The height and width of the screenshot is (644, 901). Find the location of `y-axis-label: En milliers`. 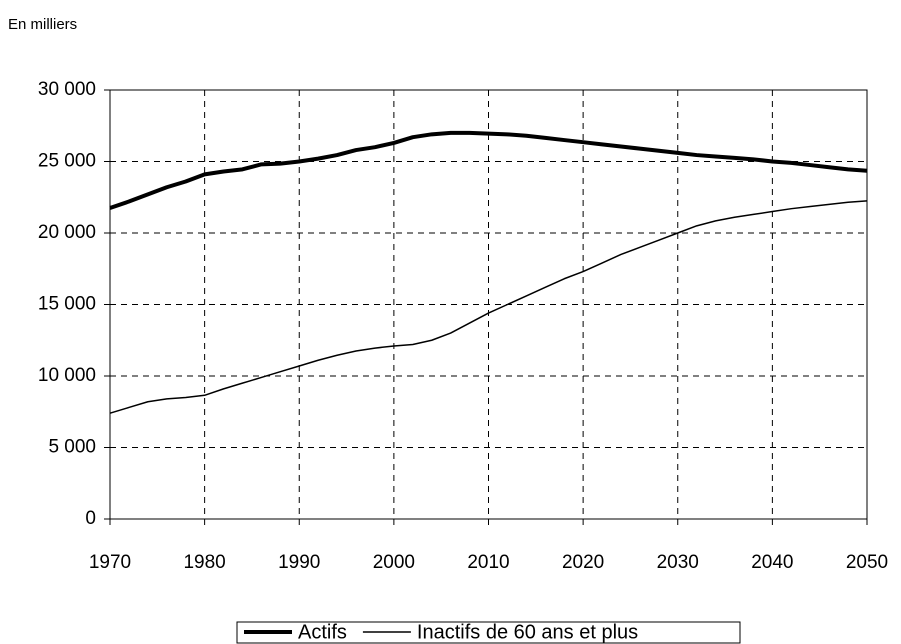

y-axis-label: En milliers is located at coordinates (42, 24).